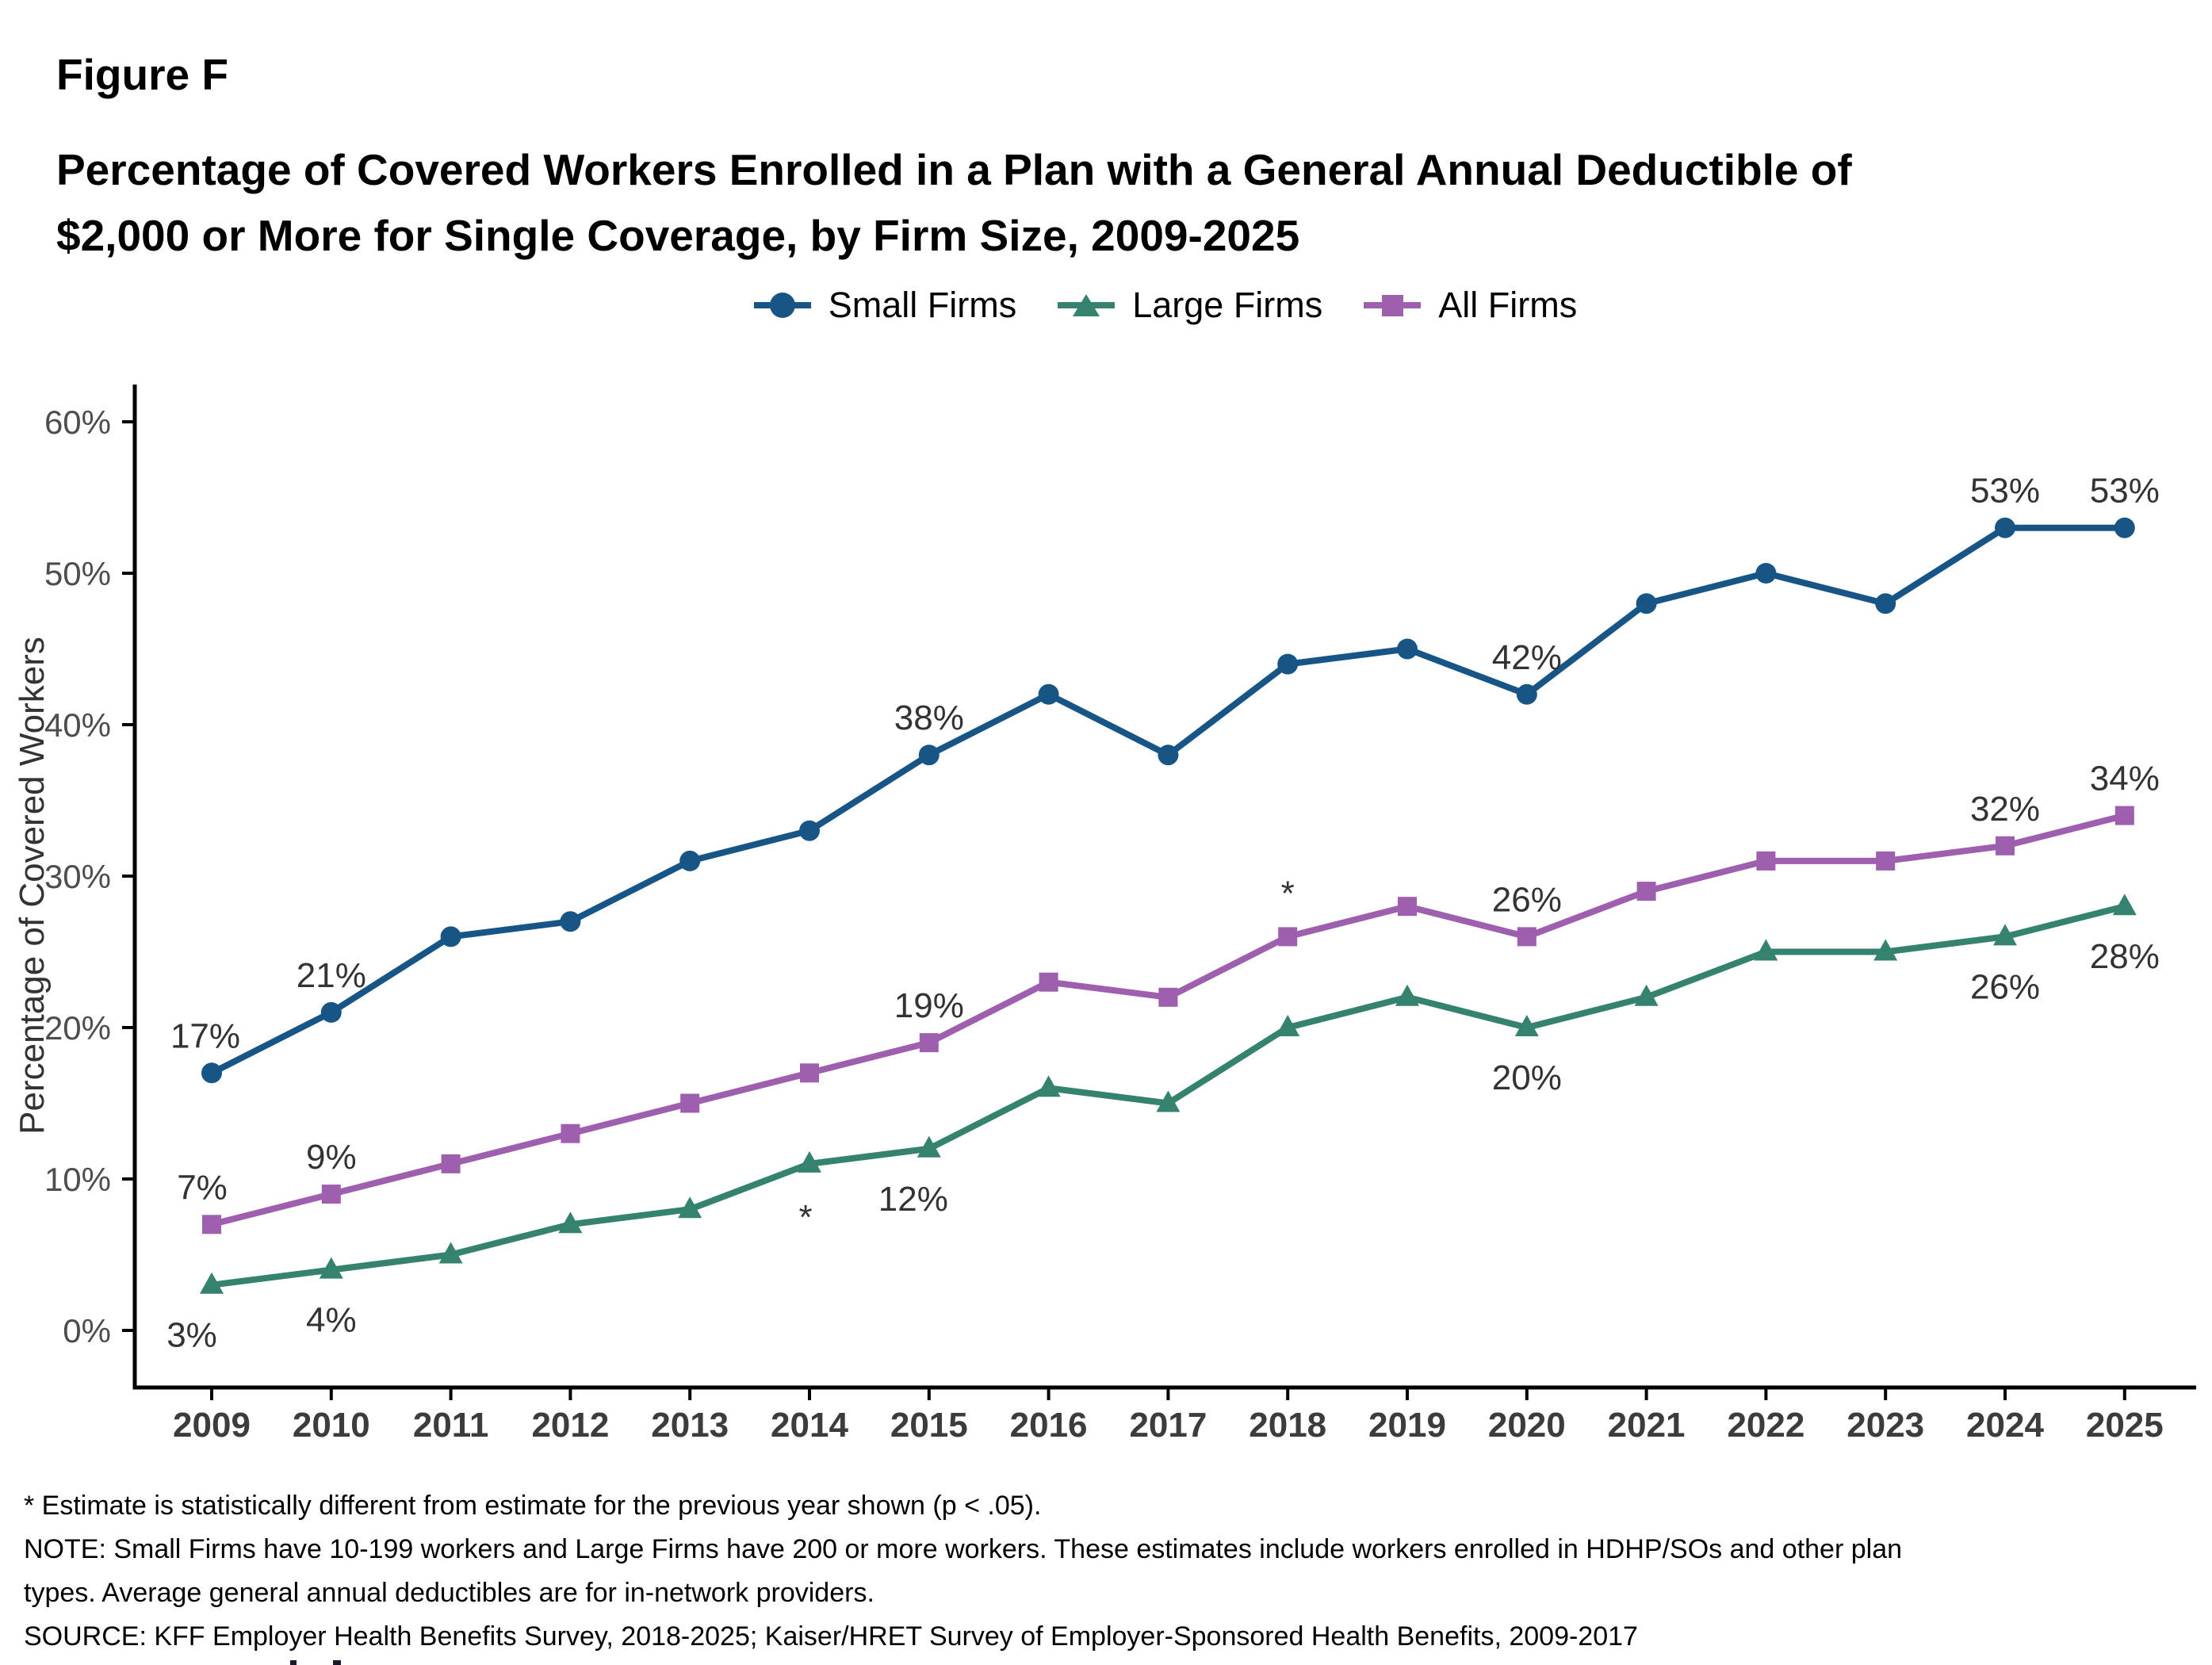  I want to click on point-small-firms-2011, so click(451, 936).